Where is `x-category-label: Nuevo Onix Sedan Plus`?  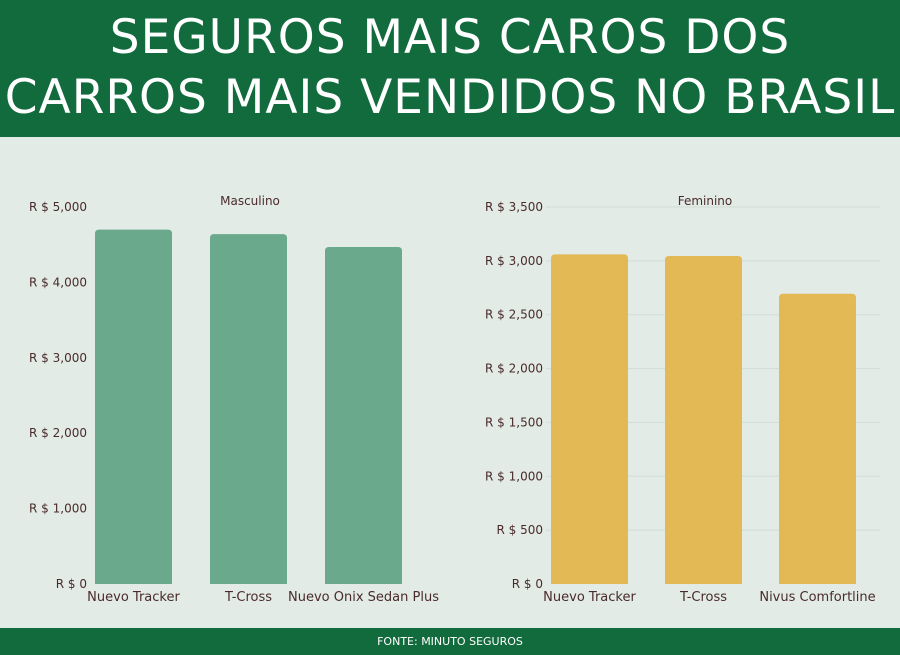
x-category-label: Nuevo Onix Sedan Plus is located at coordinates (363, 597).